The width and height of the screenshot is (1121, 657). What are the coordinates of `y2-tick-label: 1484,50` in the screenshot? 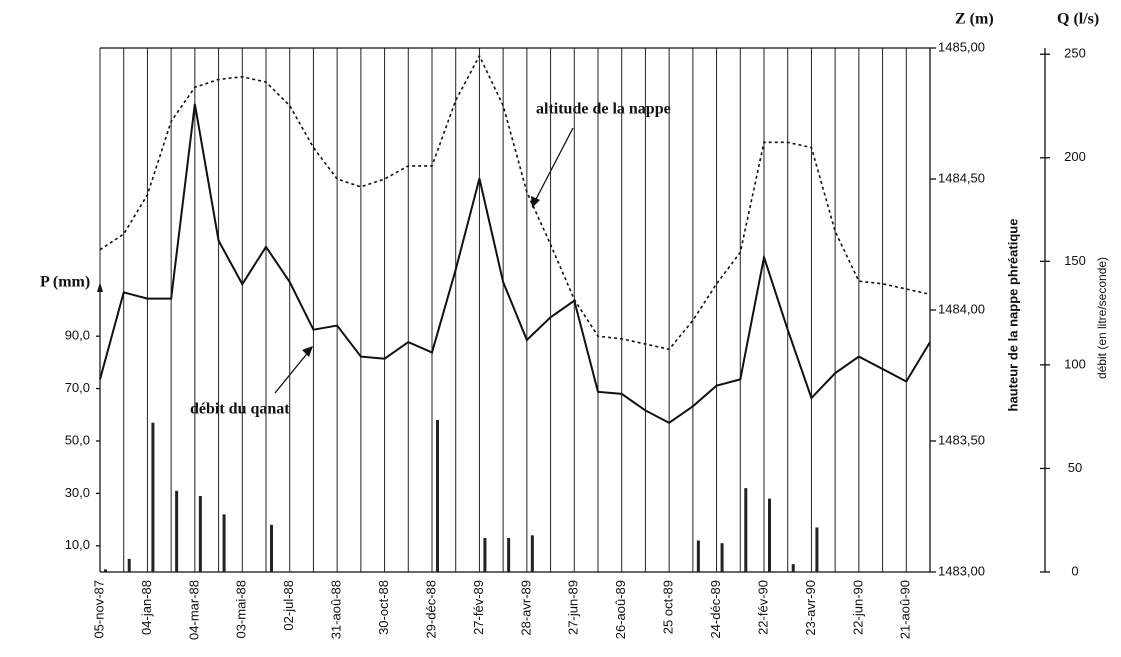 It's located at (961, 177).